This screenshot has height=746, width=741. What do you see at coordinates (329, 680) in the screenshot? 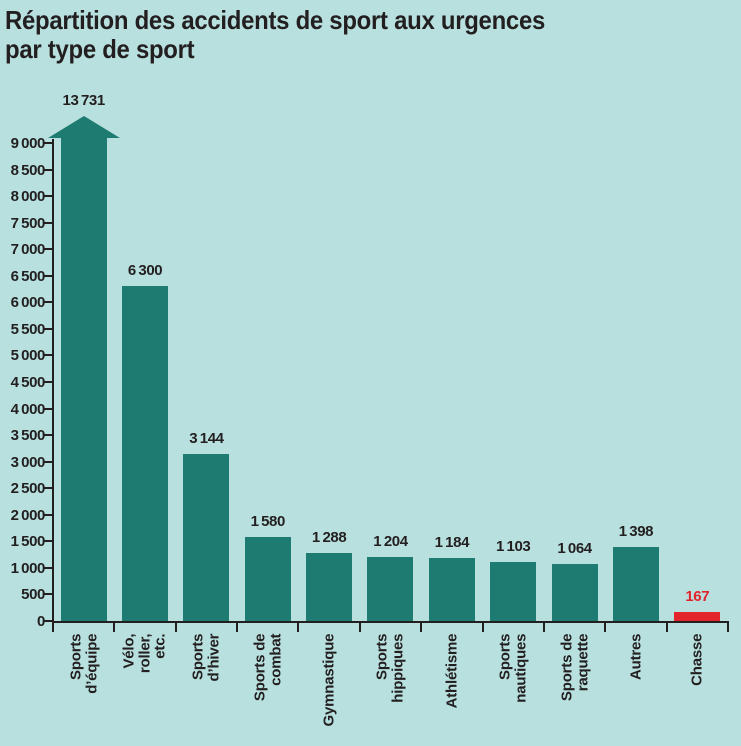
I see `x-category-label-text: Gymnastique` at bounding box center [329, 680].